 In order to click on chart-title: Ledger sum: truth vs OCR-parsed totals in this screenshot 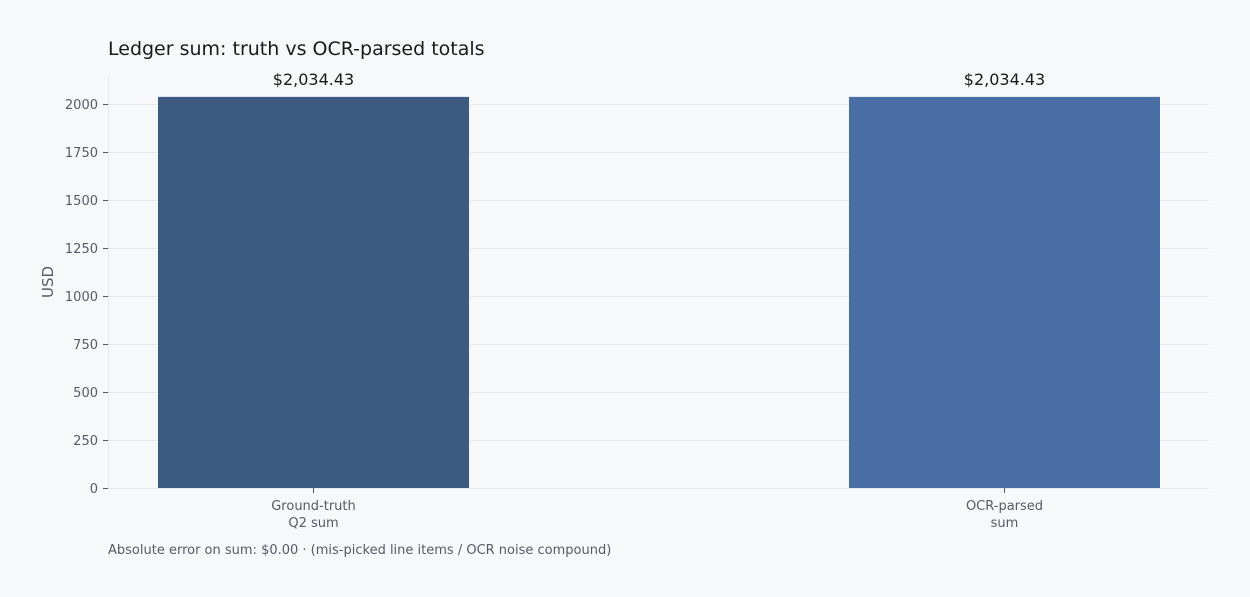, I will do `click(296, 49)`.